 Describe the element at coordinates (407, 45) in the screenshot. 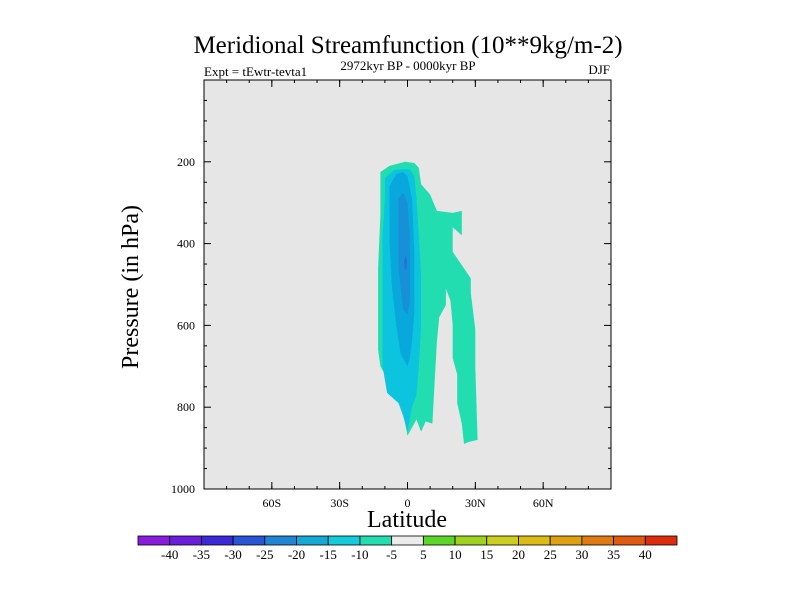

I see `chart-title: Meridional Streamfunction (10**9kg/m-2)` at that location.